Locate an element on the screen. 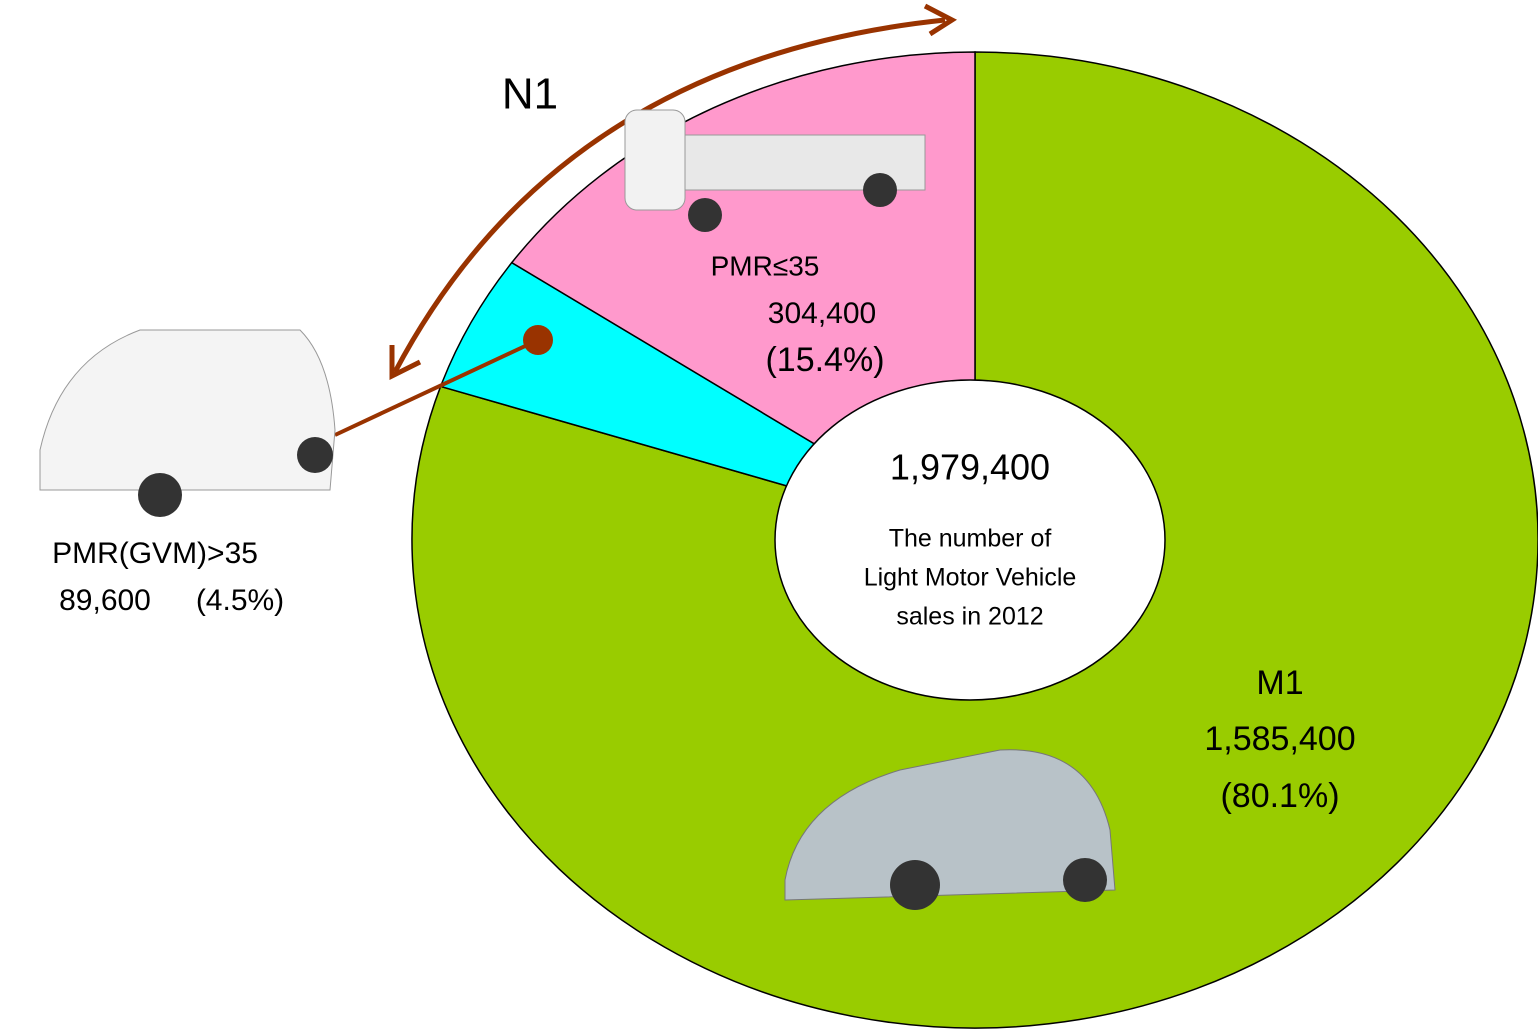 The image size is (1538, 1031). value-label: 304,400 is located at coordinates (822, 313).